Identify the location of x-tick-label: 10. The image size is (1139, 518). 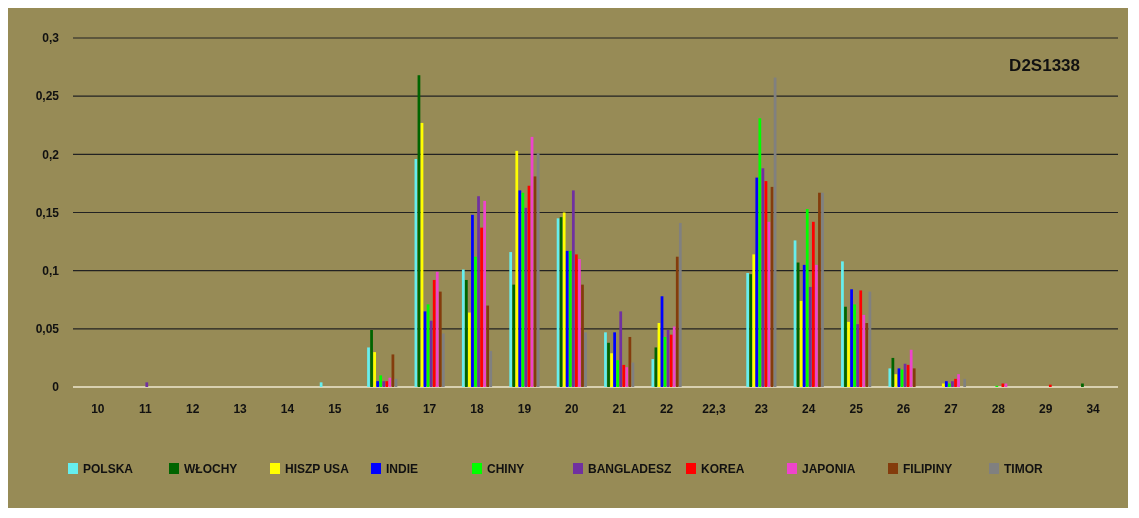
(98, 409).